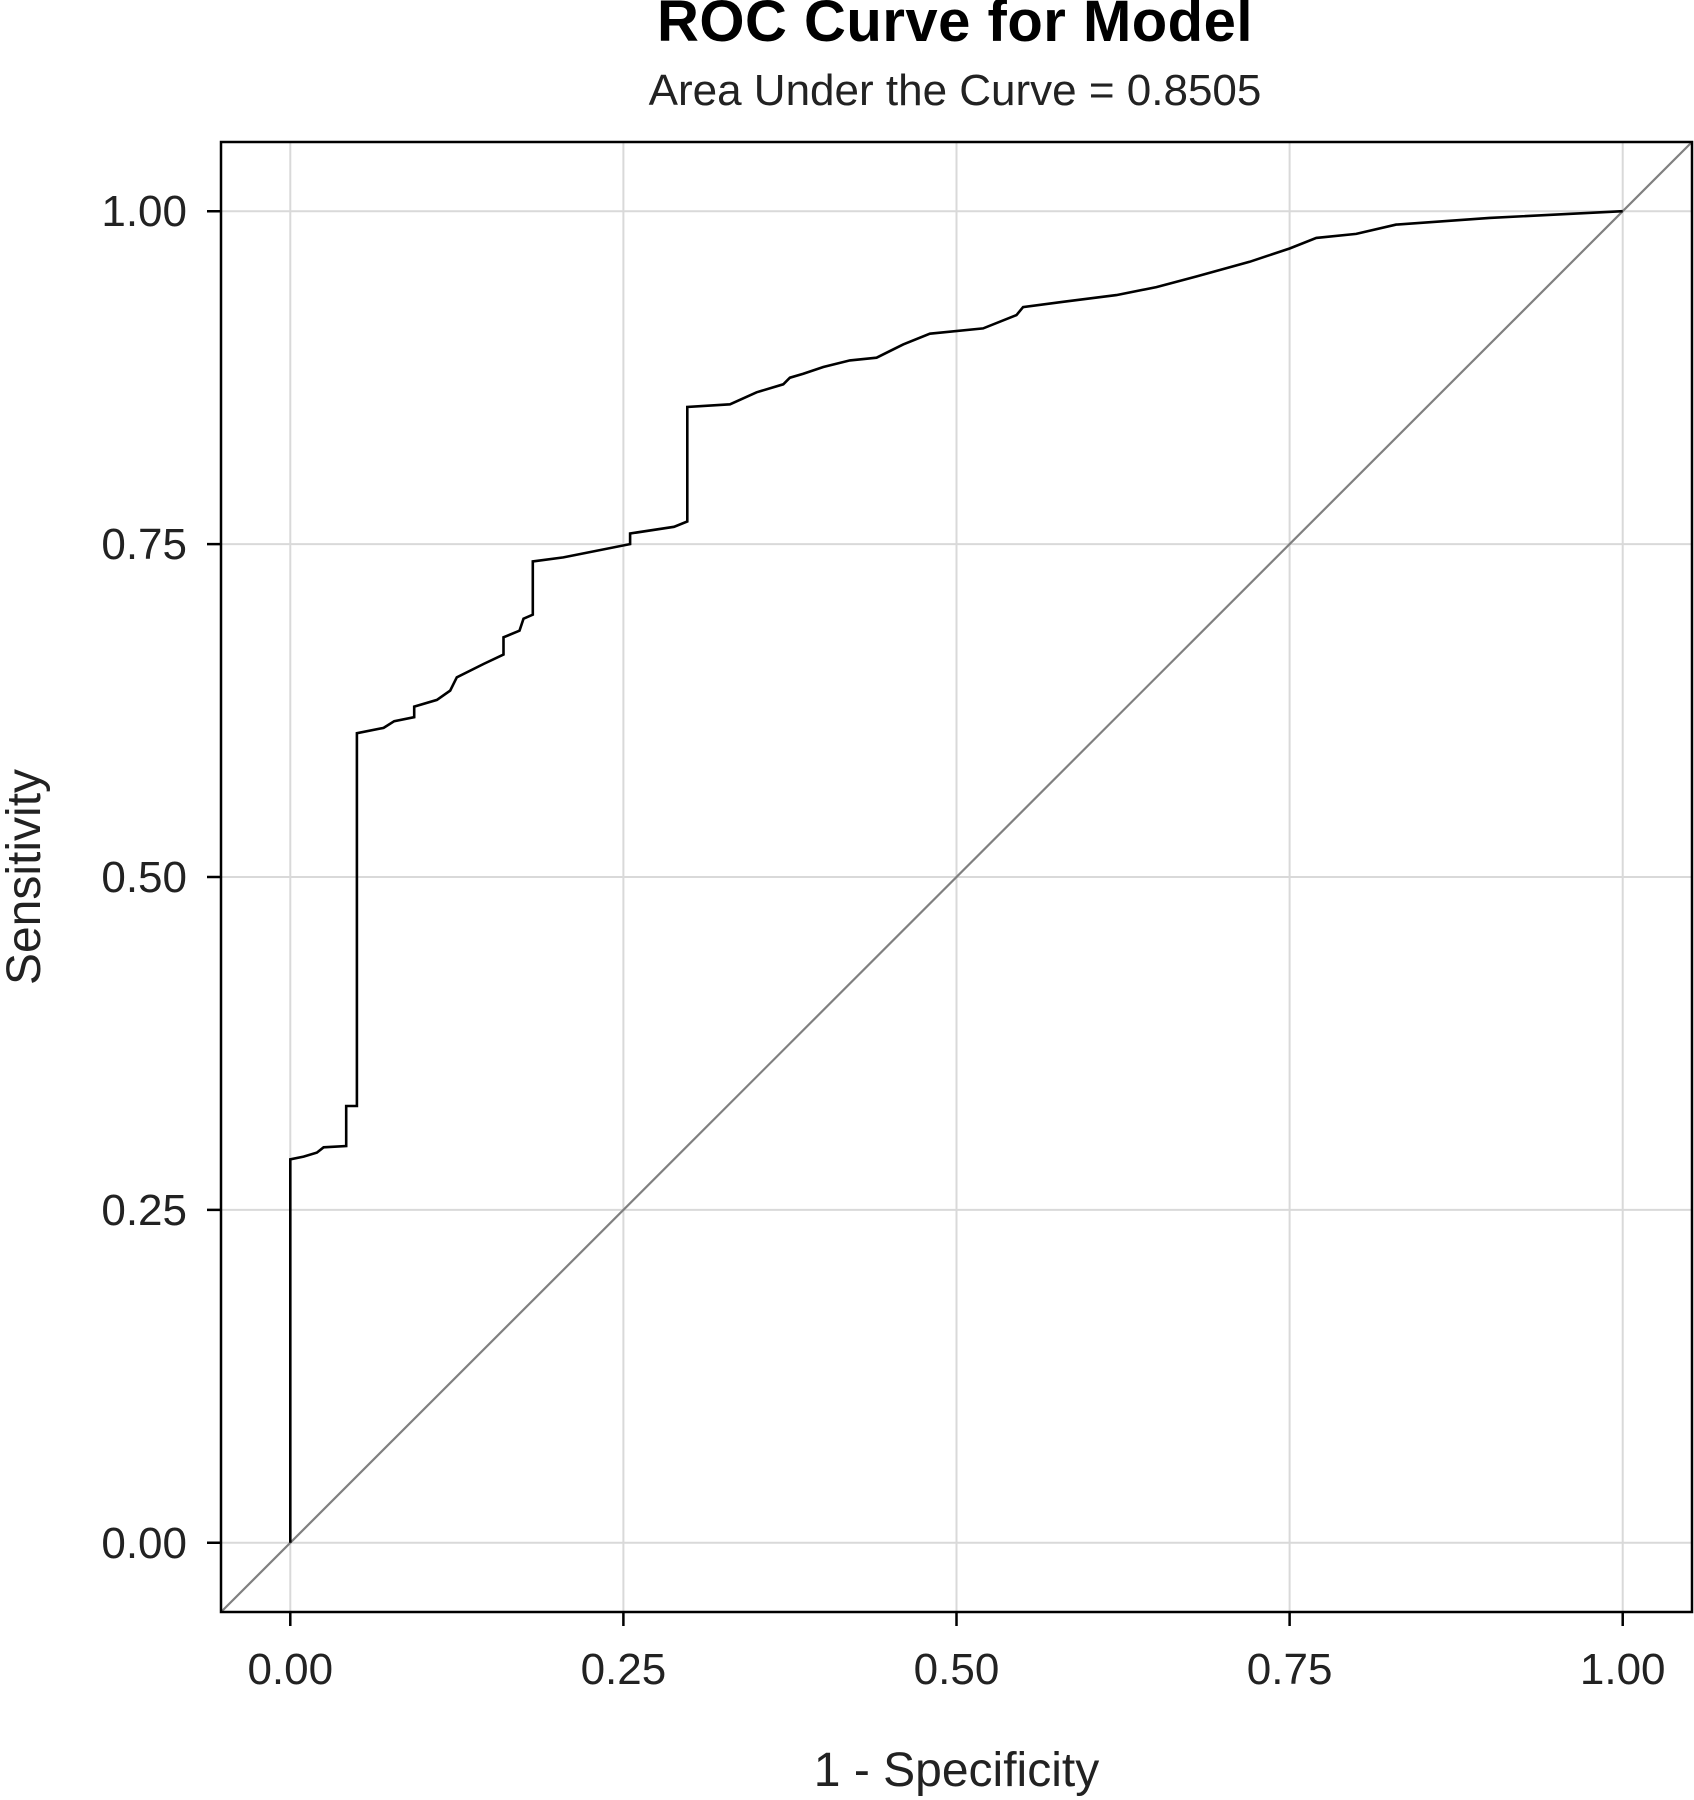 Image resolution: width=1694 pixels, height=1800 pixels. What do you see at coordinates (956, 1770) in the screenshot?
I see `x-axis-label: 1 - Specificity` at bounding box center [956, 1770].